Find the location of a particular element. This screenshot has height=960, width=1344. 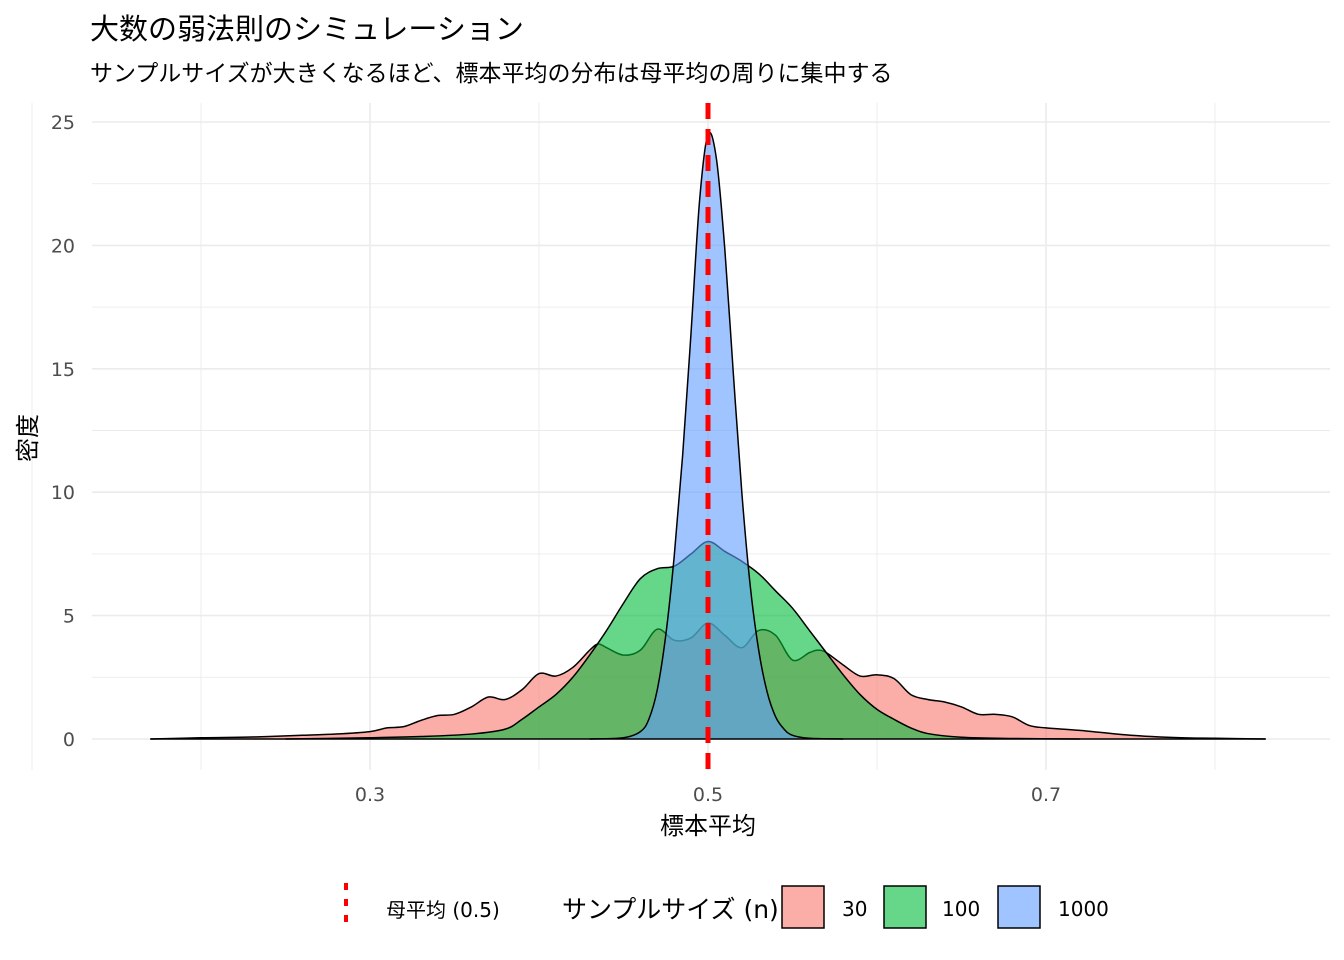

x-tick-label: 0.5 is located at coordinates (708, 795).